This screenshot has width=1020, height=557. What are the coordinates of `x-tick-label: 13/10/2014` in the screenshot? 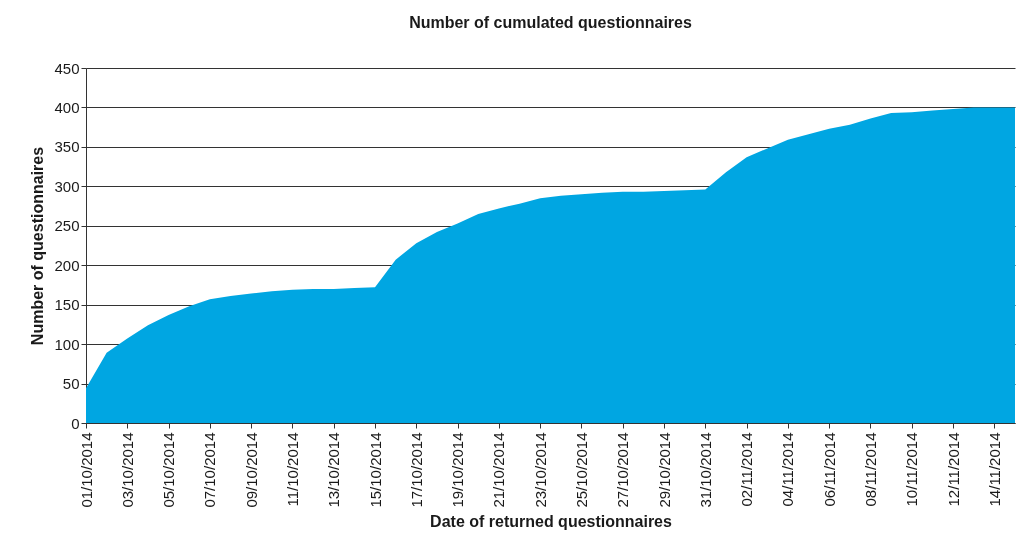 It's located at (334, 470).